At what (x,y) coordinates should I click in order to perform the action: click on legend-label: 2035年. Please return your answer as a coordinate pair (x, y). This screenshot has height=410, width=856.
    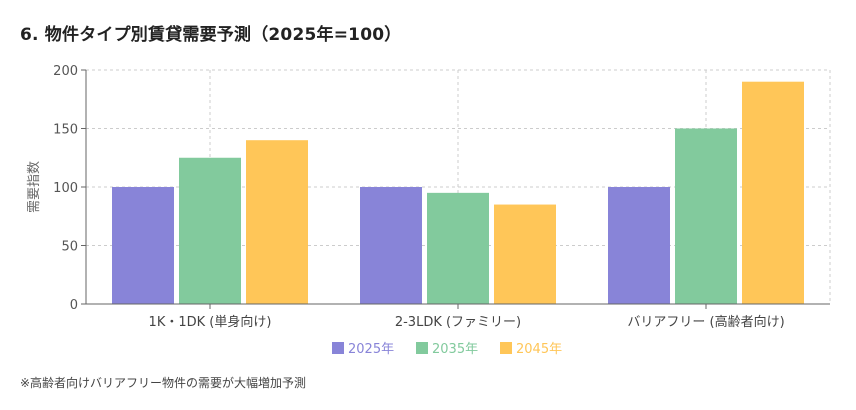
    Looking at the image, I should click on (455, 349).